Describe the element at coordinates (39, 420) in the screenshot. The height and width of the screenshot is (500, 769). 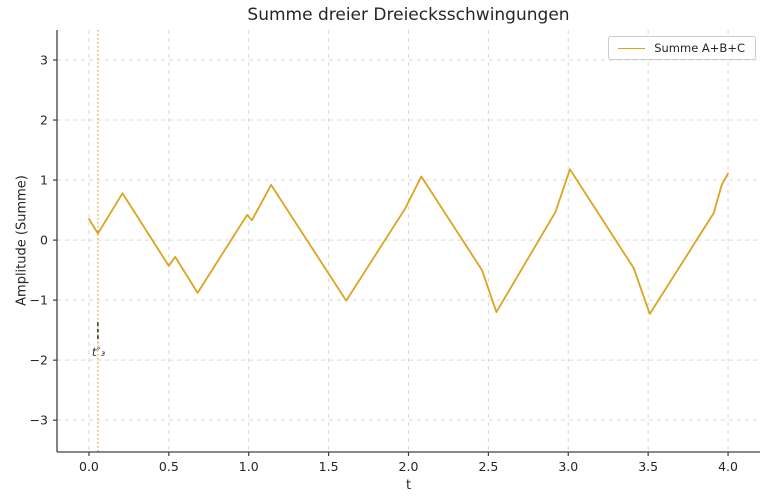
I see `y-tick-label: −3` at that location.